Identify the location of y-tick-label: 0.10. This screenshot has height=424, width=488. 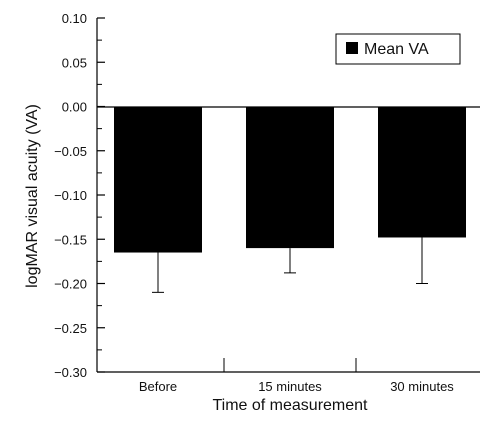
(74, 18).